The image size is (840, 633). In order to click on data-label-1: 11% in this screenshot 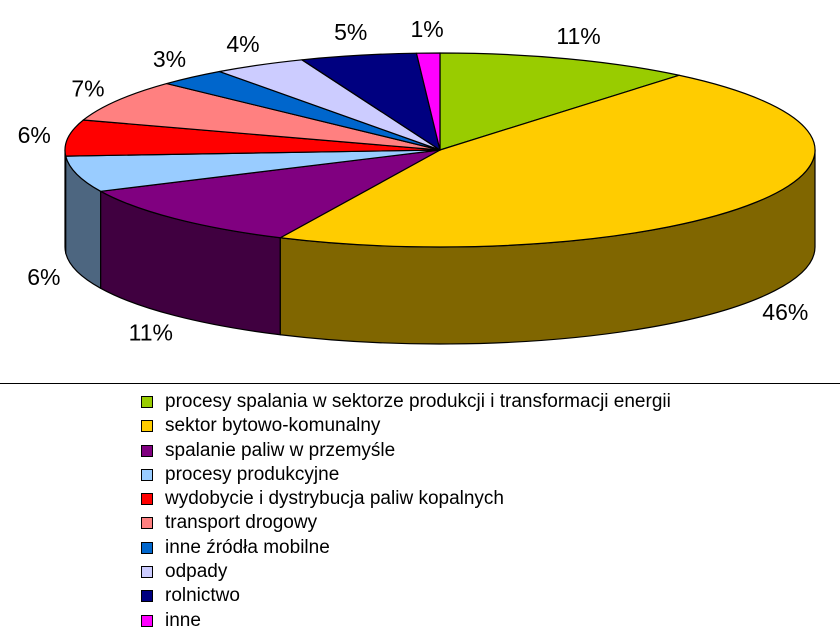, I will do `click(578, 36)`.